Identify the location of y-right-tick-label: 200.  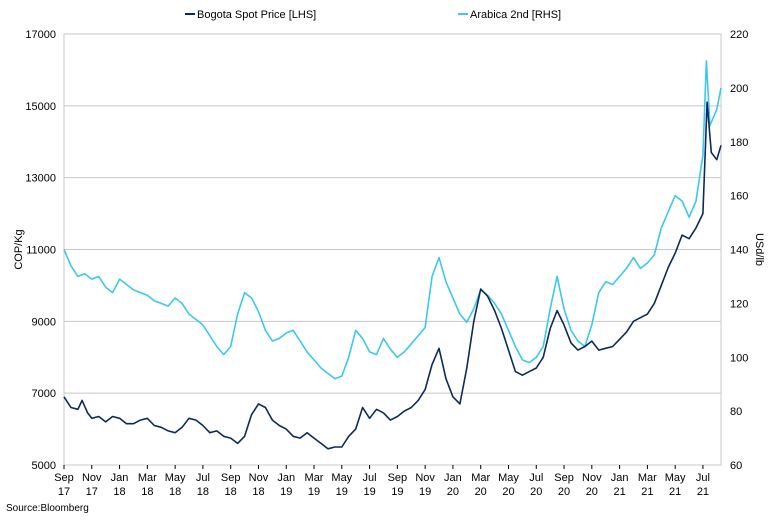
(739, 89).